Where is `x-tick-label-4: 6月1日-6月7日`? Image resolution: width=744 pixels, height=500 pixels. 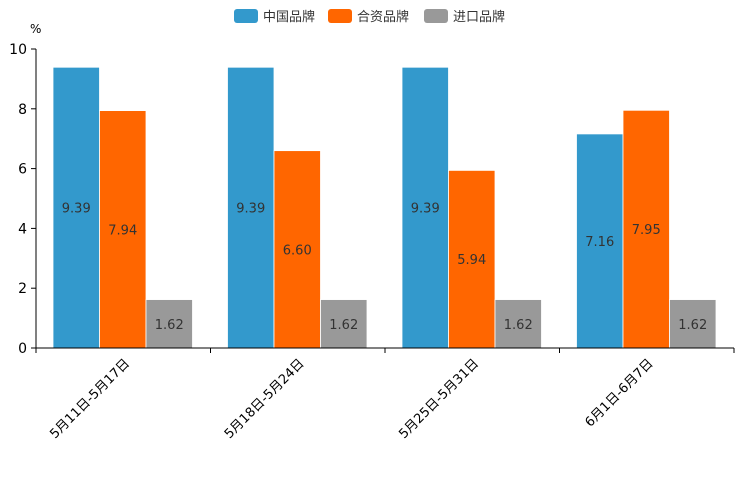
x-tick-label-4: 6月1日-6月7日 is located at coordinates (619, 393).